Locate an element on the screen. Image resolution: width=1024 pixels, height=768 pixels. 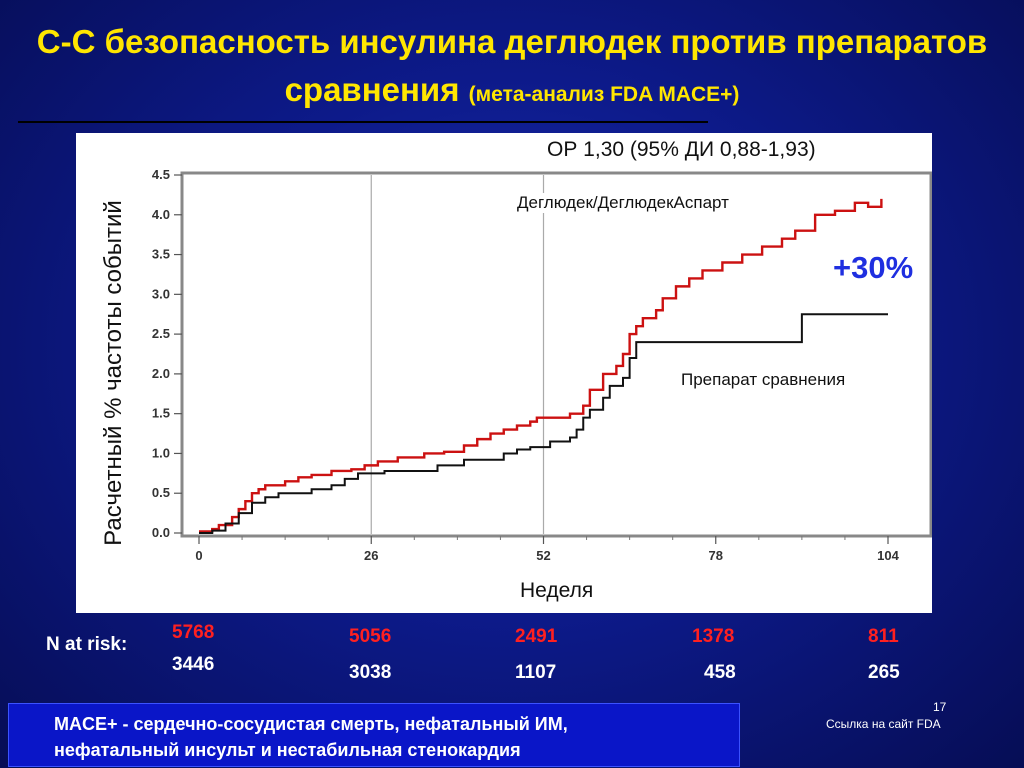
x-tick-label: 26 is located at coordinates (371, 555).